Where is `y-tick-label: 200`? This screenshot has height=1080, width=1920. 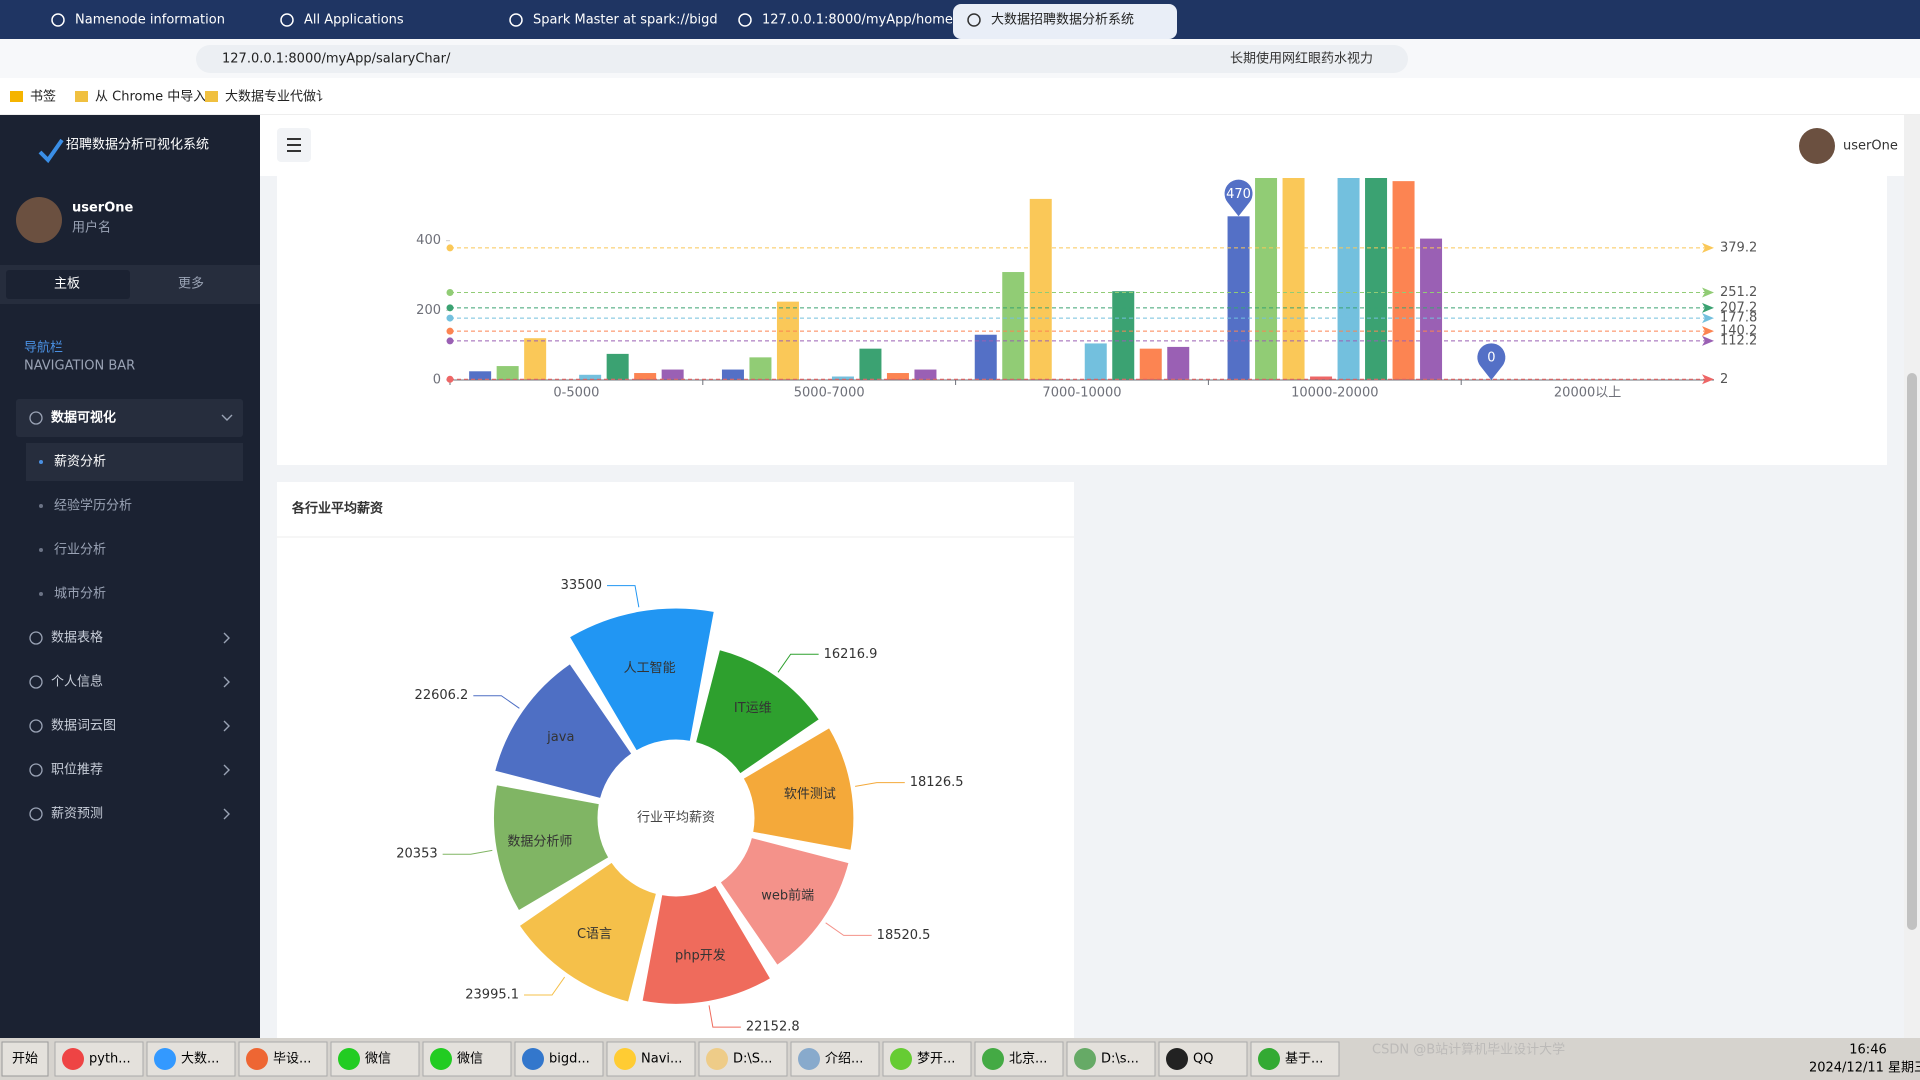 y-tick-label: 200 is located at coordinates (428, 310).